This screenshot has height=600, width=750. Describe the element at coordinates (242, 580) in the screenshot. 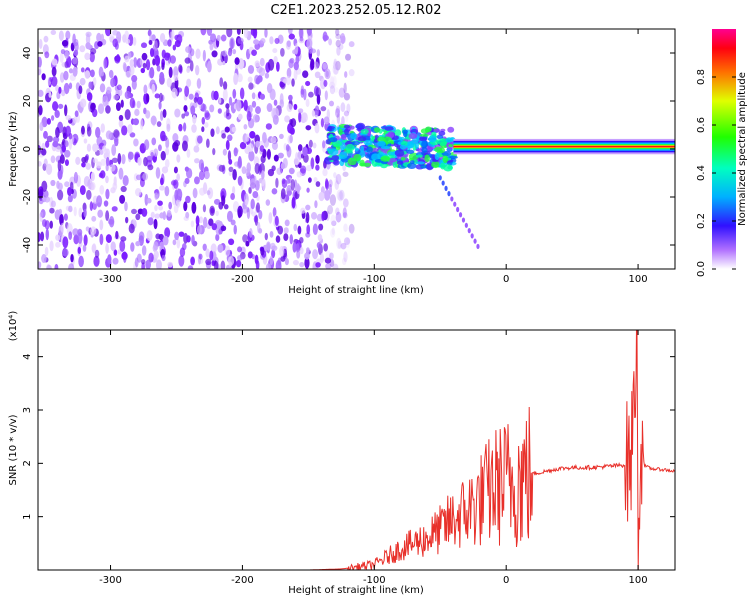

I see `x-tick-label: -200` at that location.